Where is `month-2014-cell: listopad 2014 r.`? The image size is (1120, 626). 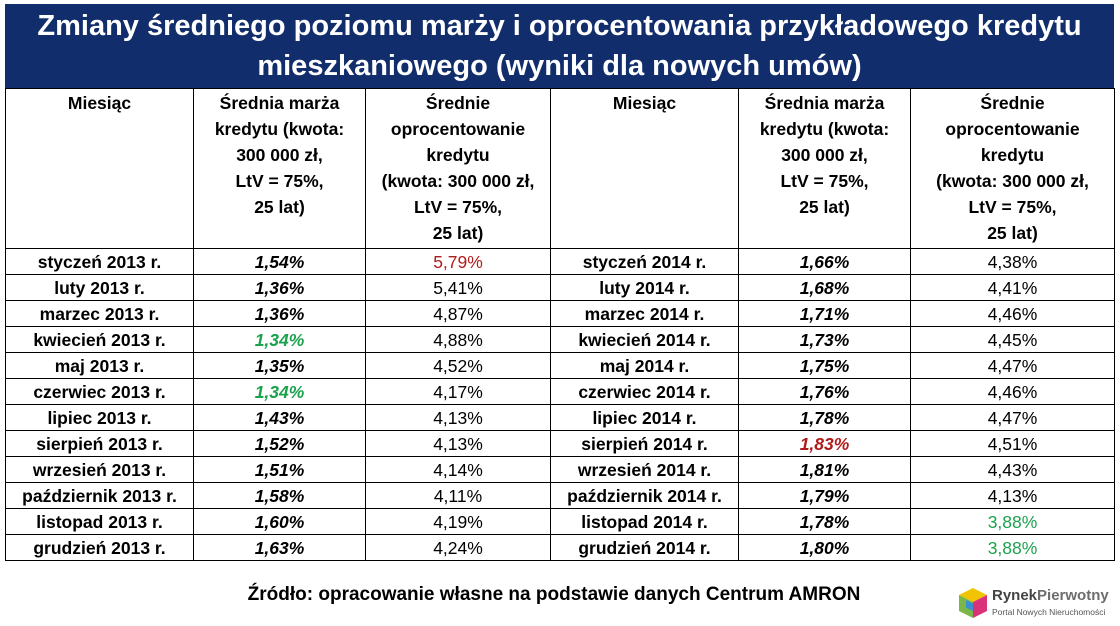
month-2014-cell: listopad 2014 r. is located at coordinates (645, 522).